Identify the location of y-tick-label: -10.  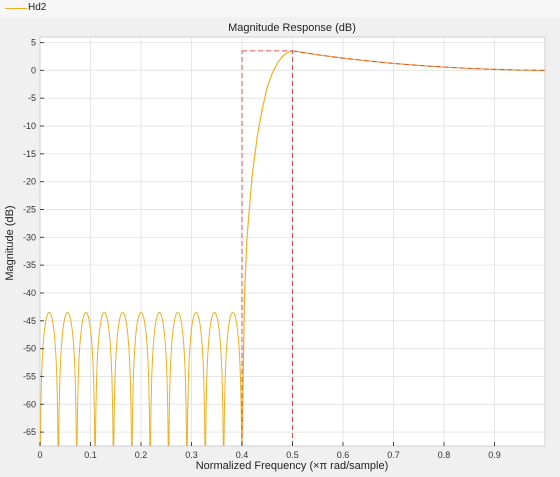
(29, 126).